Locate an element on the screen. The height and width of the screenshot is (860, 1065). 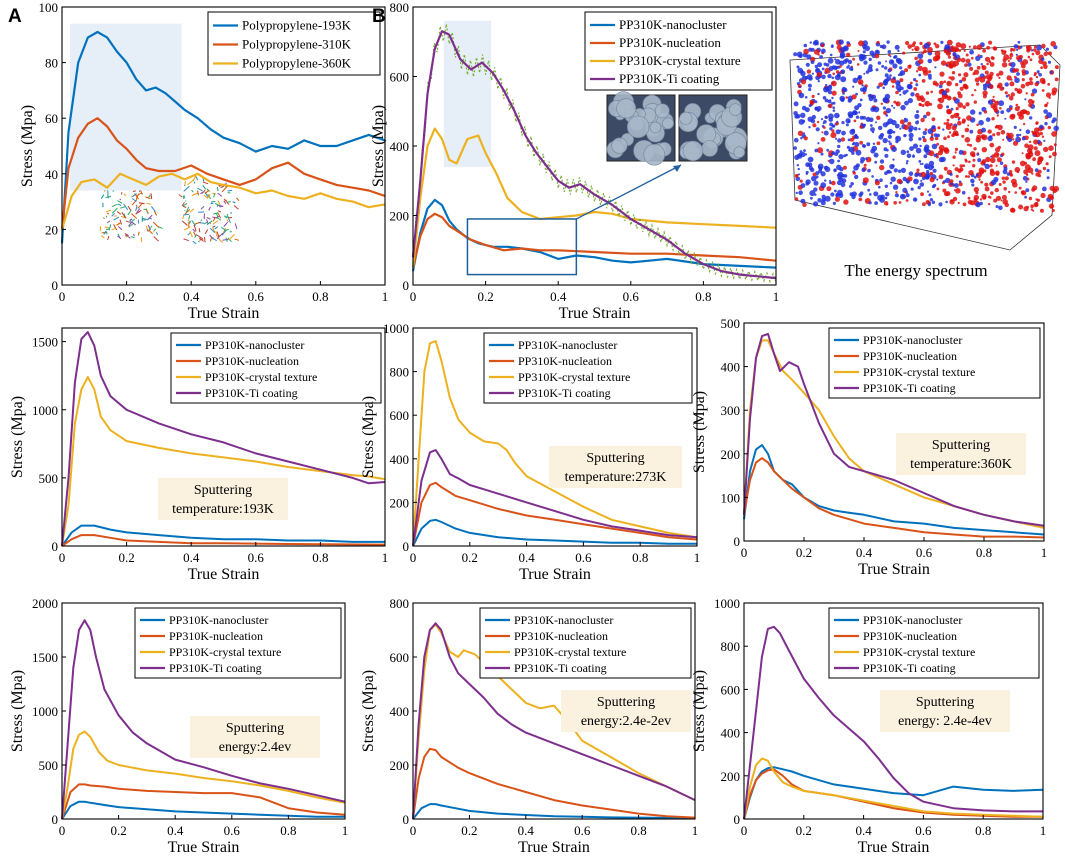
y-tick-label: 500 is located at coordinates (49, 765).